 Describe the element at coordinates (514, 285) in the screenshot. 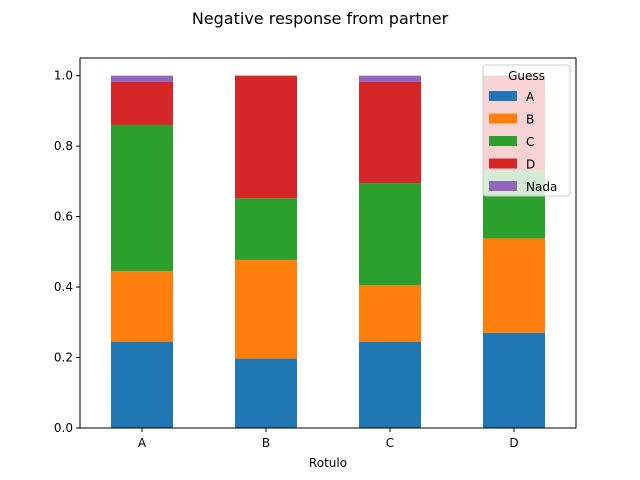

I see `bar-segment-d-b` at that location.